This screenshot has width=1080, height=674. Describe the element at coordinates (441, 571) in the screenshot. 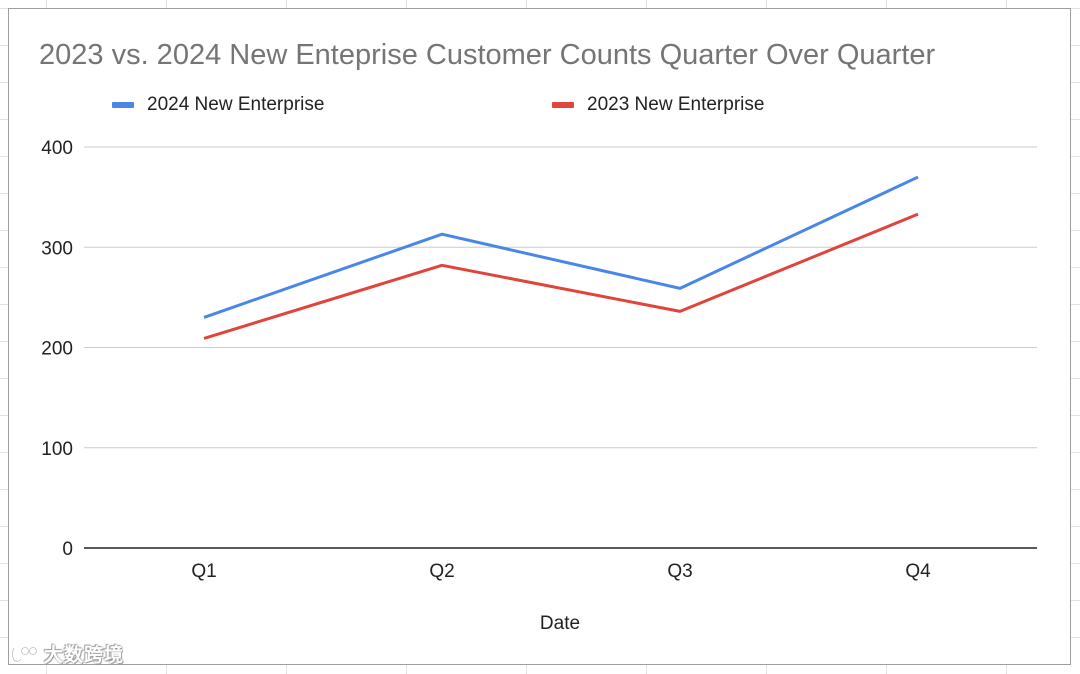

I see `x-tick-label-q2: Q2` at that location.